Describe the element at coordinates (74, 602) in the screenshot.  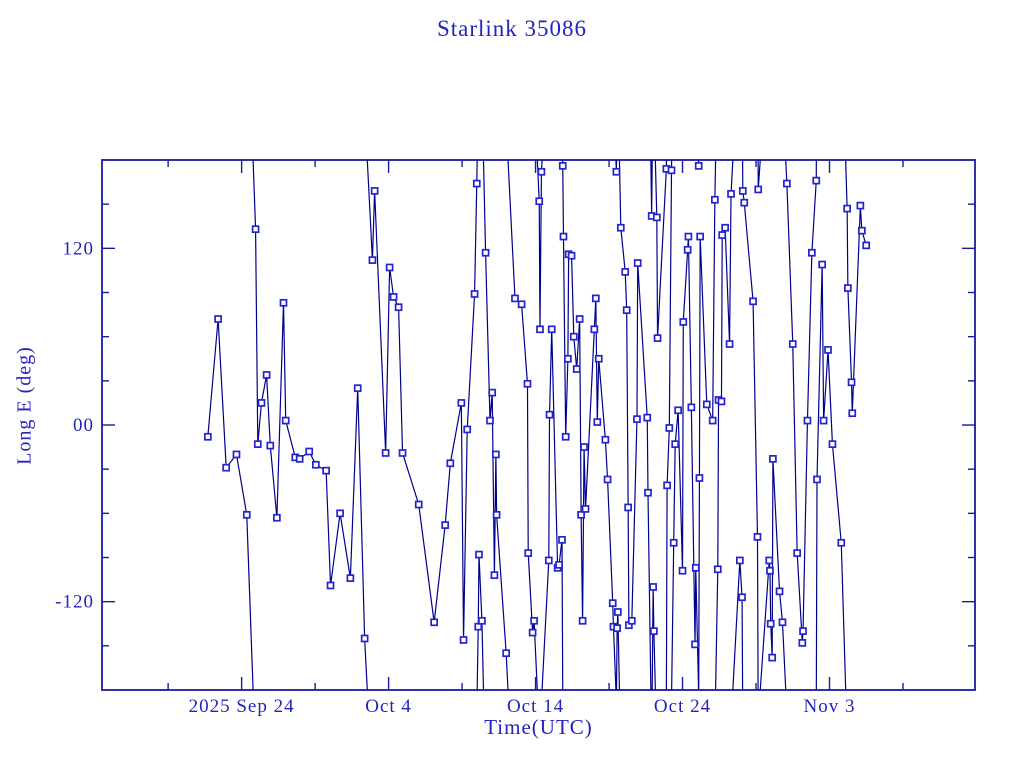
I see `svg-text: -120` at that location.